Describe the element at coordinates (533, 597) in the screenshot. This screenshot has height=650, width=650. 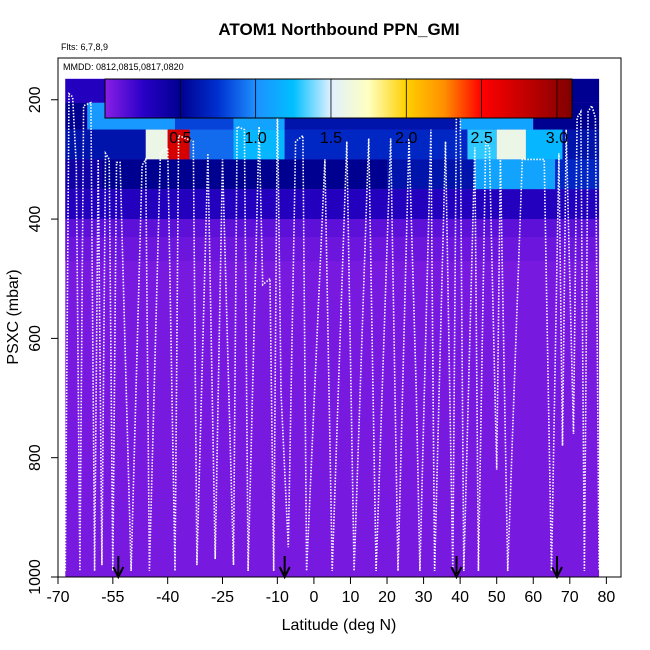
I see `x-tick-label: 60` at that location.